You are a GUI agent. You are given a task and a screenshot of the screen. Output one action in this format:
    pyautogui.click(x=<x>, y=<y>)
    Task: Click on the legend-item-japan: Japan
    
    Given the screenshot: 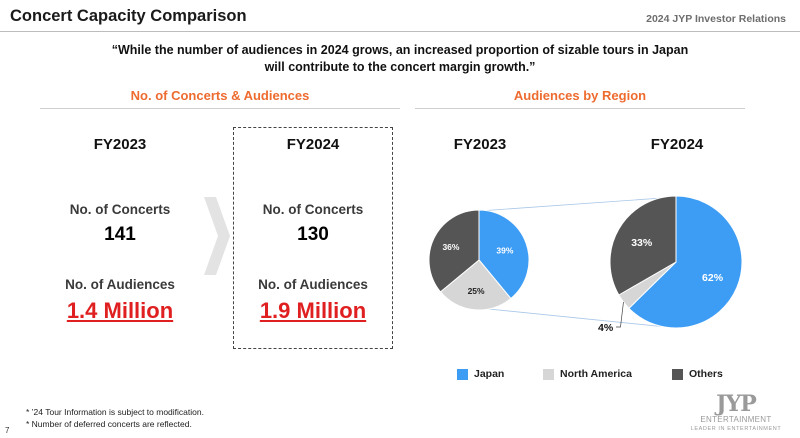 What is the action you would take?
    pyautogui.click(x=480, y=374)
    